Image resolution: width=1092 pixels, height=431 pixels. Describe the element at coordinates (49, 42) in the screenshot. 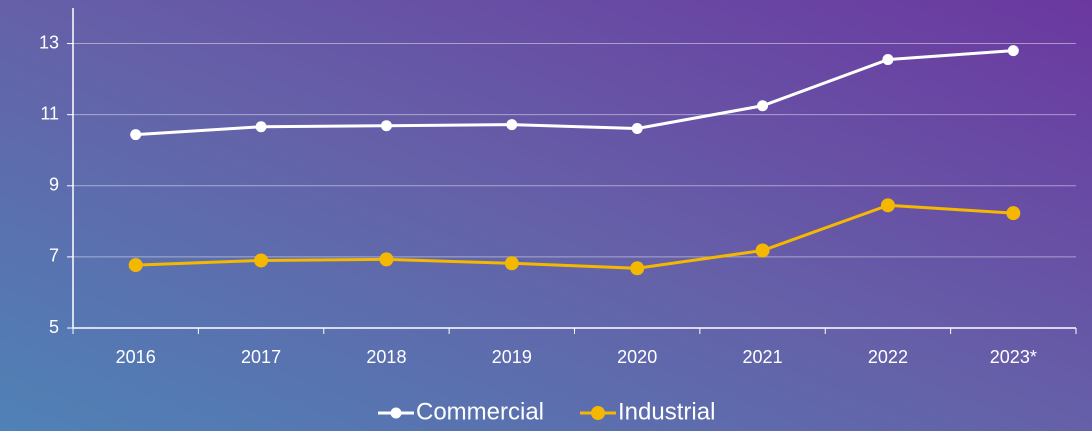

I see `y-tick-label: 13` at that location.